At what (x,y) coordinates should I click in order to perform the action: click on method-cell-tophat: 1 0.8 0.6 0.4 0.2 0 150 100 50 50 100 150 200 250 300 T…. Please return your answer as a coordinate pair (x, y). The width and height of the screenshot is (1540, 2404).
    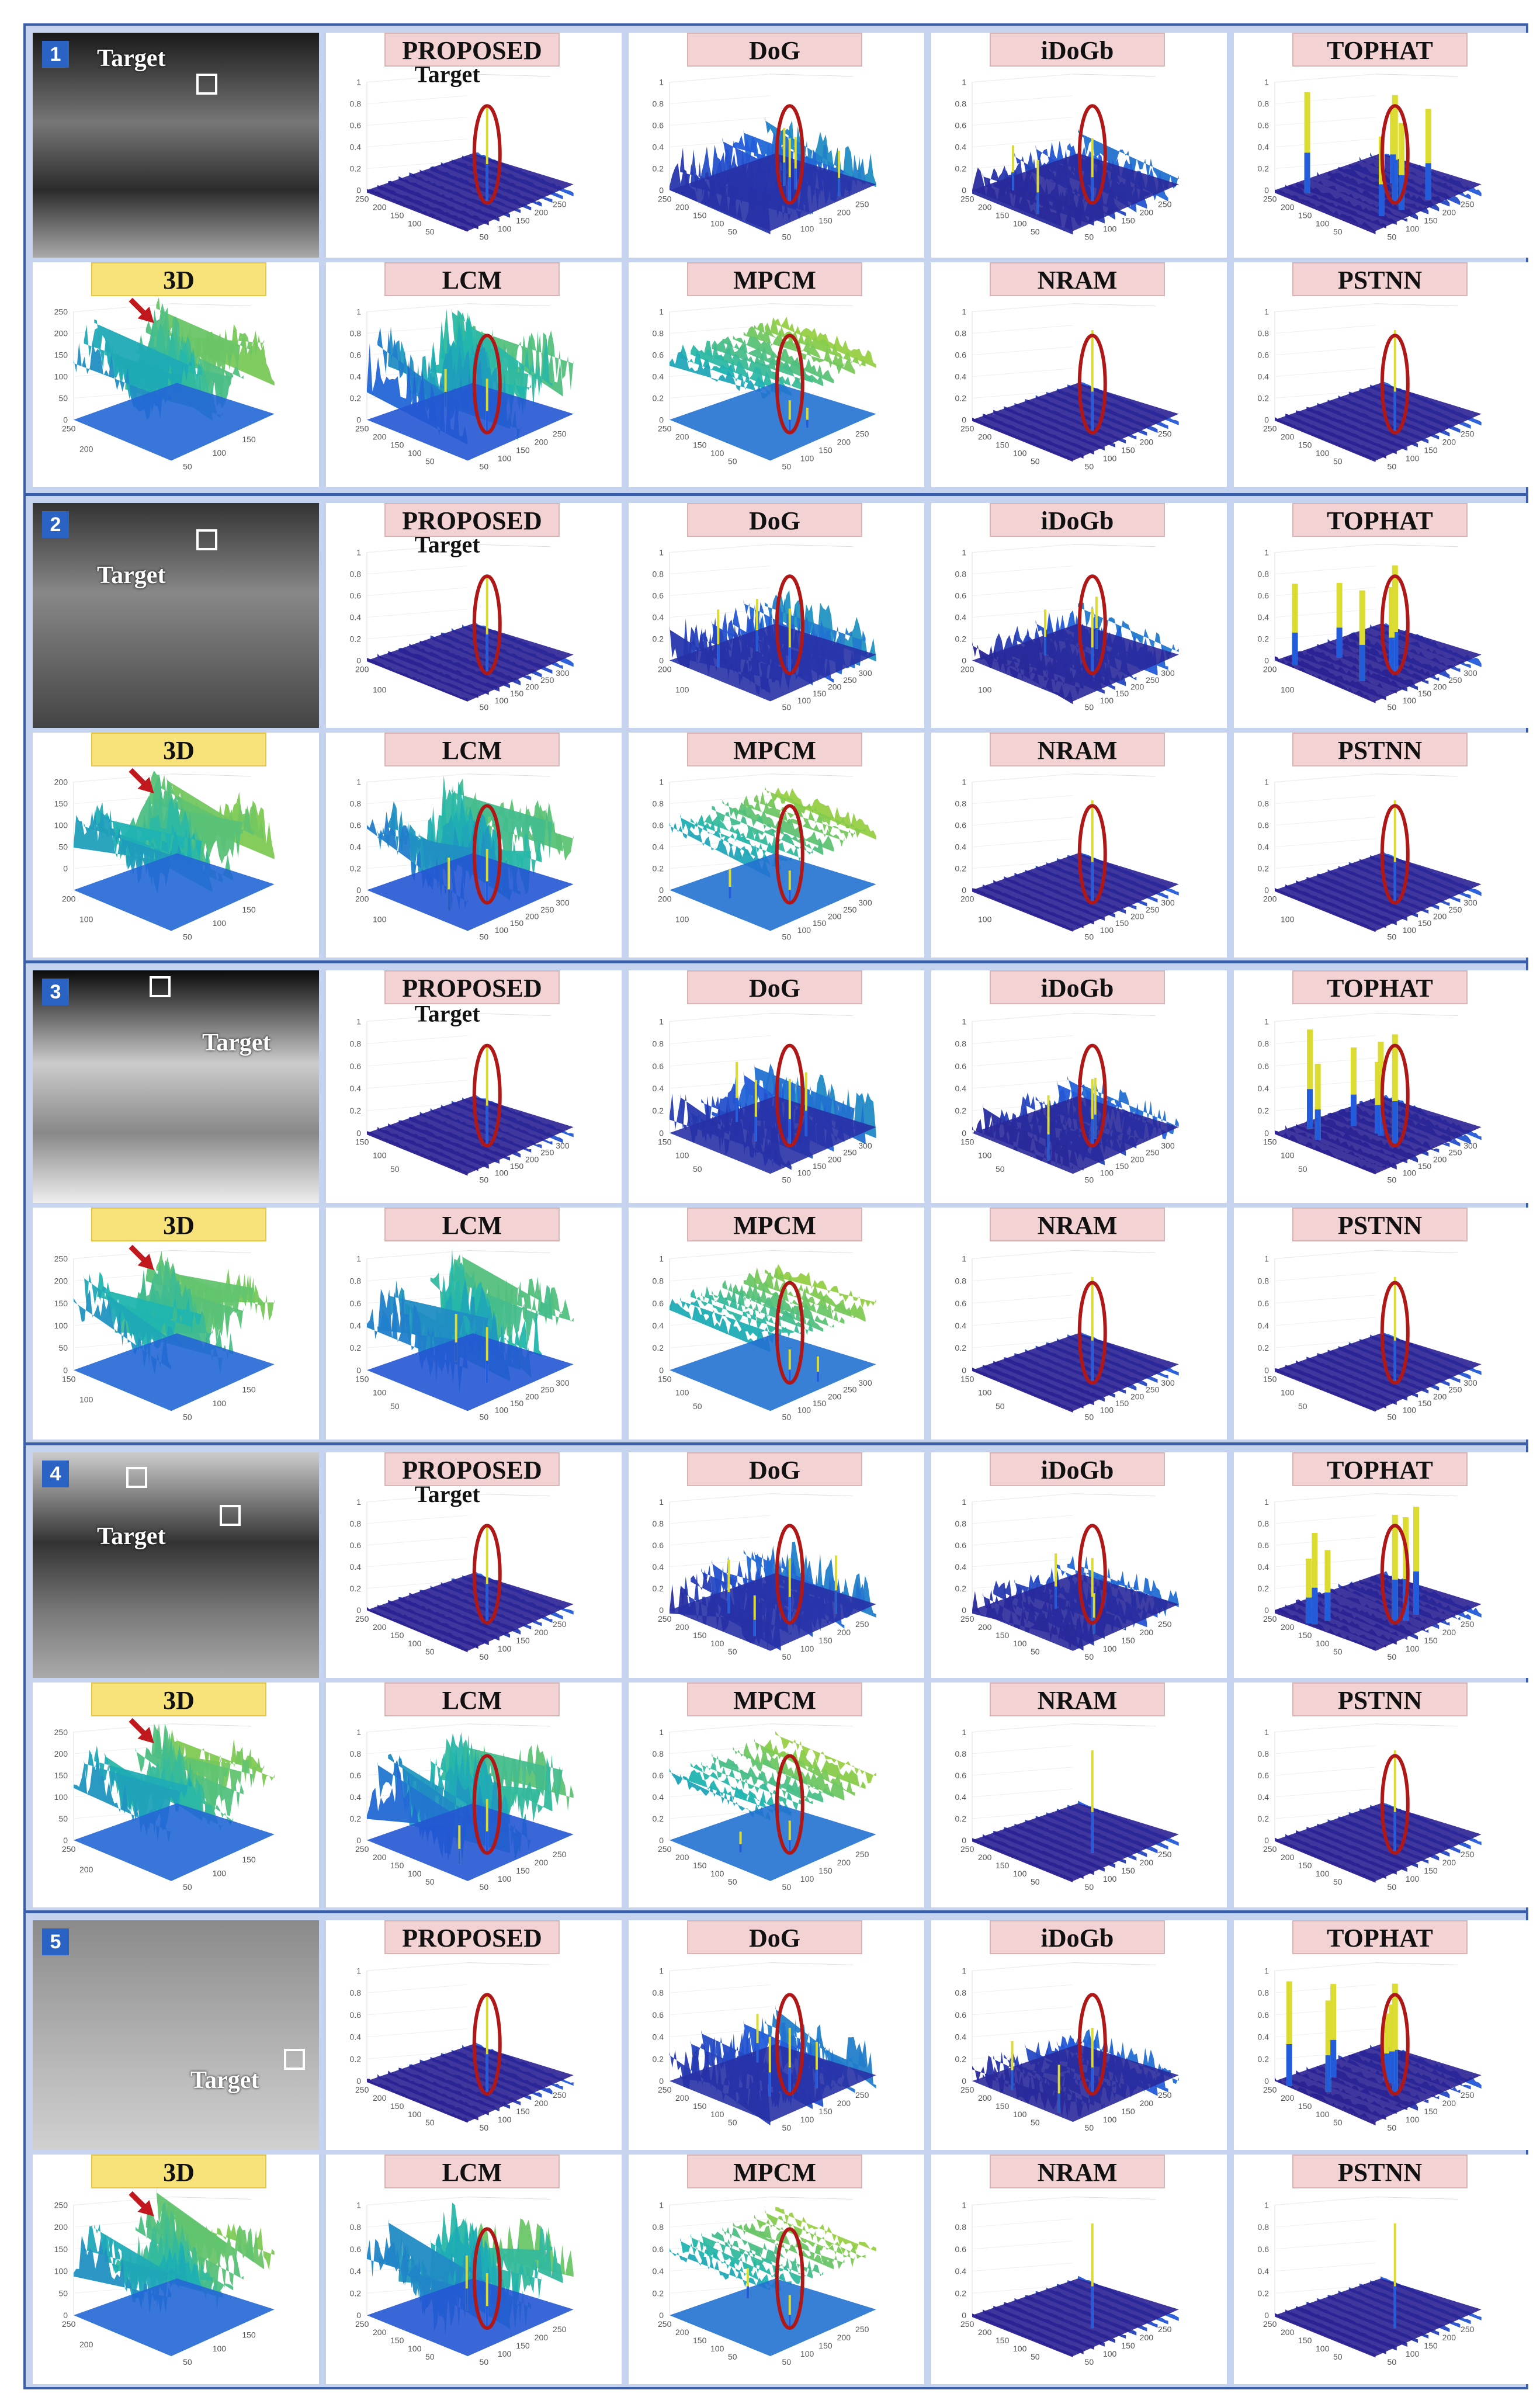
    Looking at the image, I should click on (1382, 1086).